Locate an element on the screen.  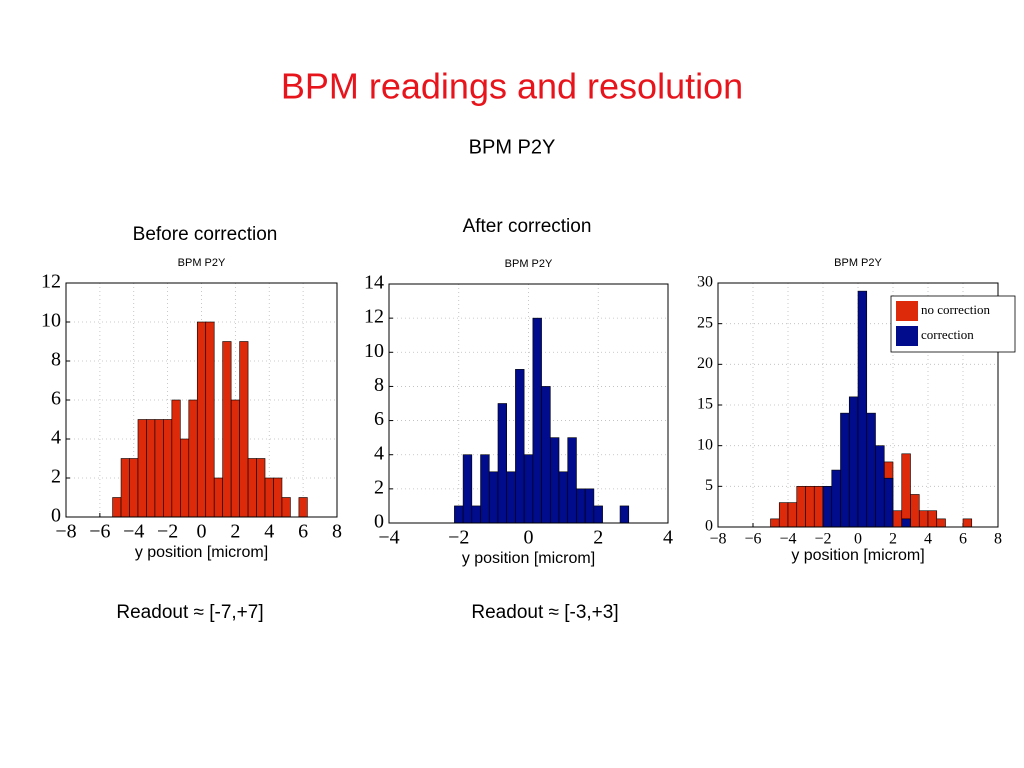
chart-caption: After correction is located at coordinates (527, 226).